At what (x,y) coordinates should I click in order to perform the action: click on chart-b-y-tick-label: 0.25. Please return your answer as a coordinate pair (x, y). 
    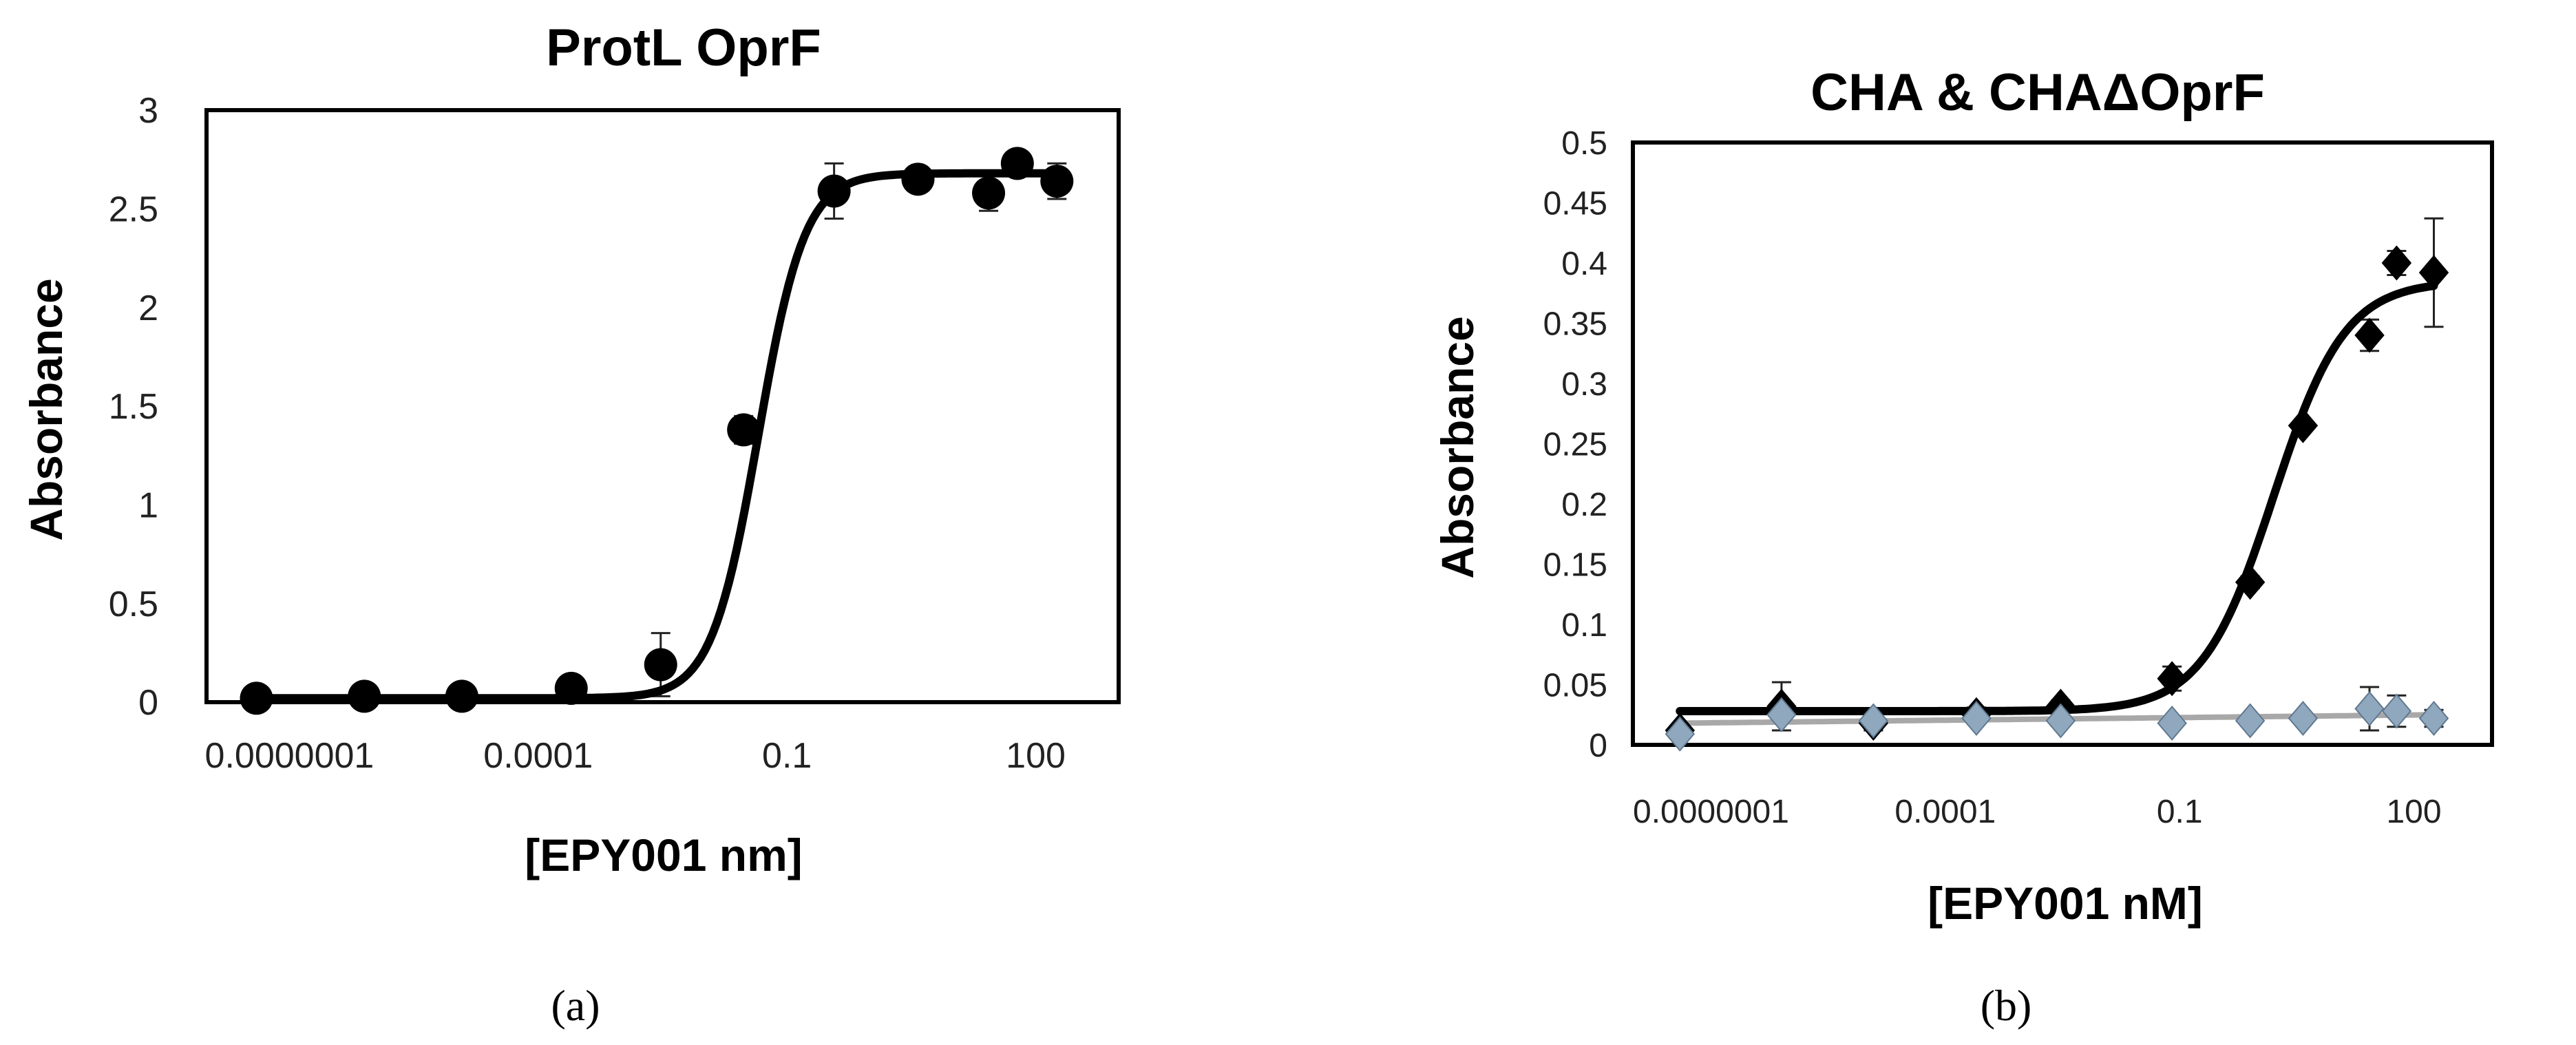
    Looking at the image, I should click on (1575, 444).